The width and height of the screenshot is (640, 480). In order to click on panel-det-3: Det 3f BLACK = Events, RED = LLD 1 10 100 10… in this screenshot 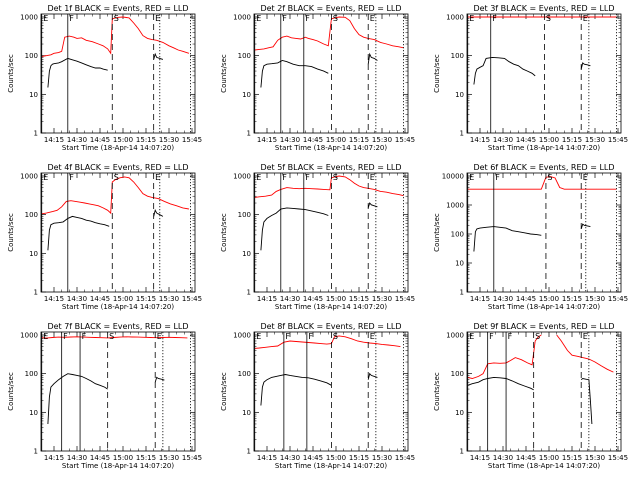, I will do `click(530, 78)`.